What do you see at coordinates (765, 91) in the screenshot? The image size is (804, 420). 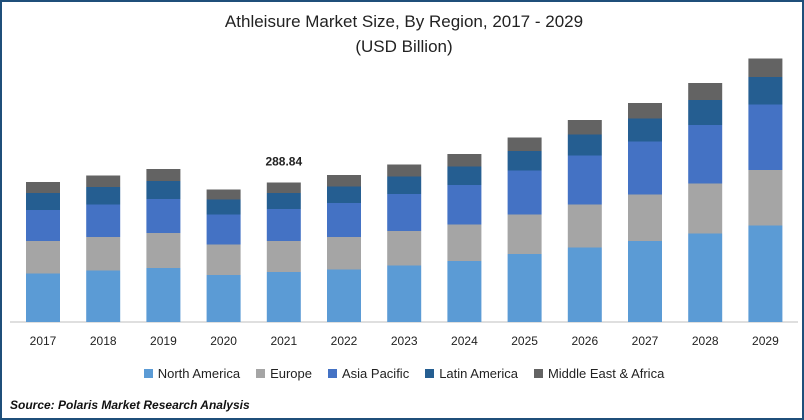 I see `bar-segment-2029-latin-america` at bounding box center [765, 91].